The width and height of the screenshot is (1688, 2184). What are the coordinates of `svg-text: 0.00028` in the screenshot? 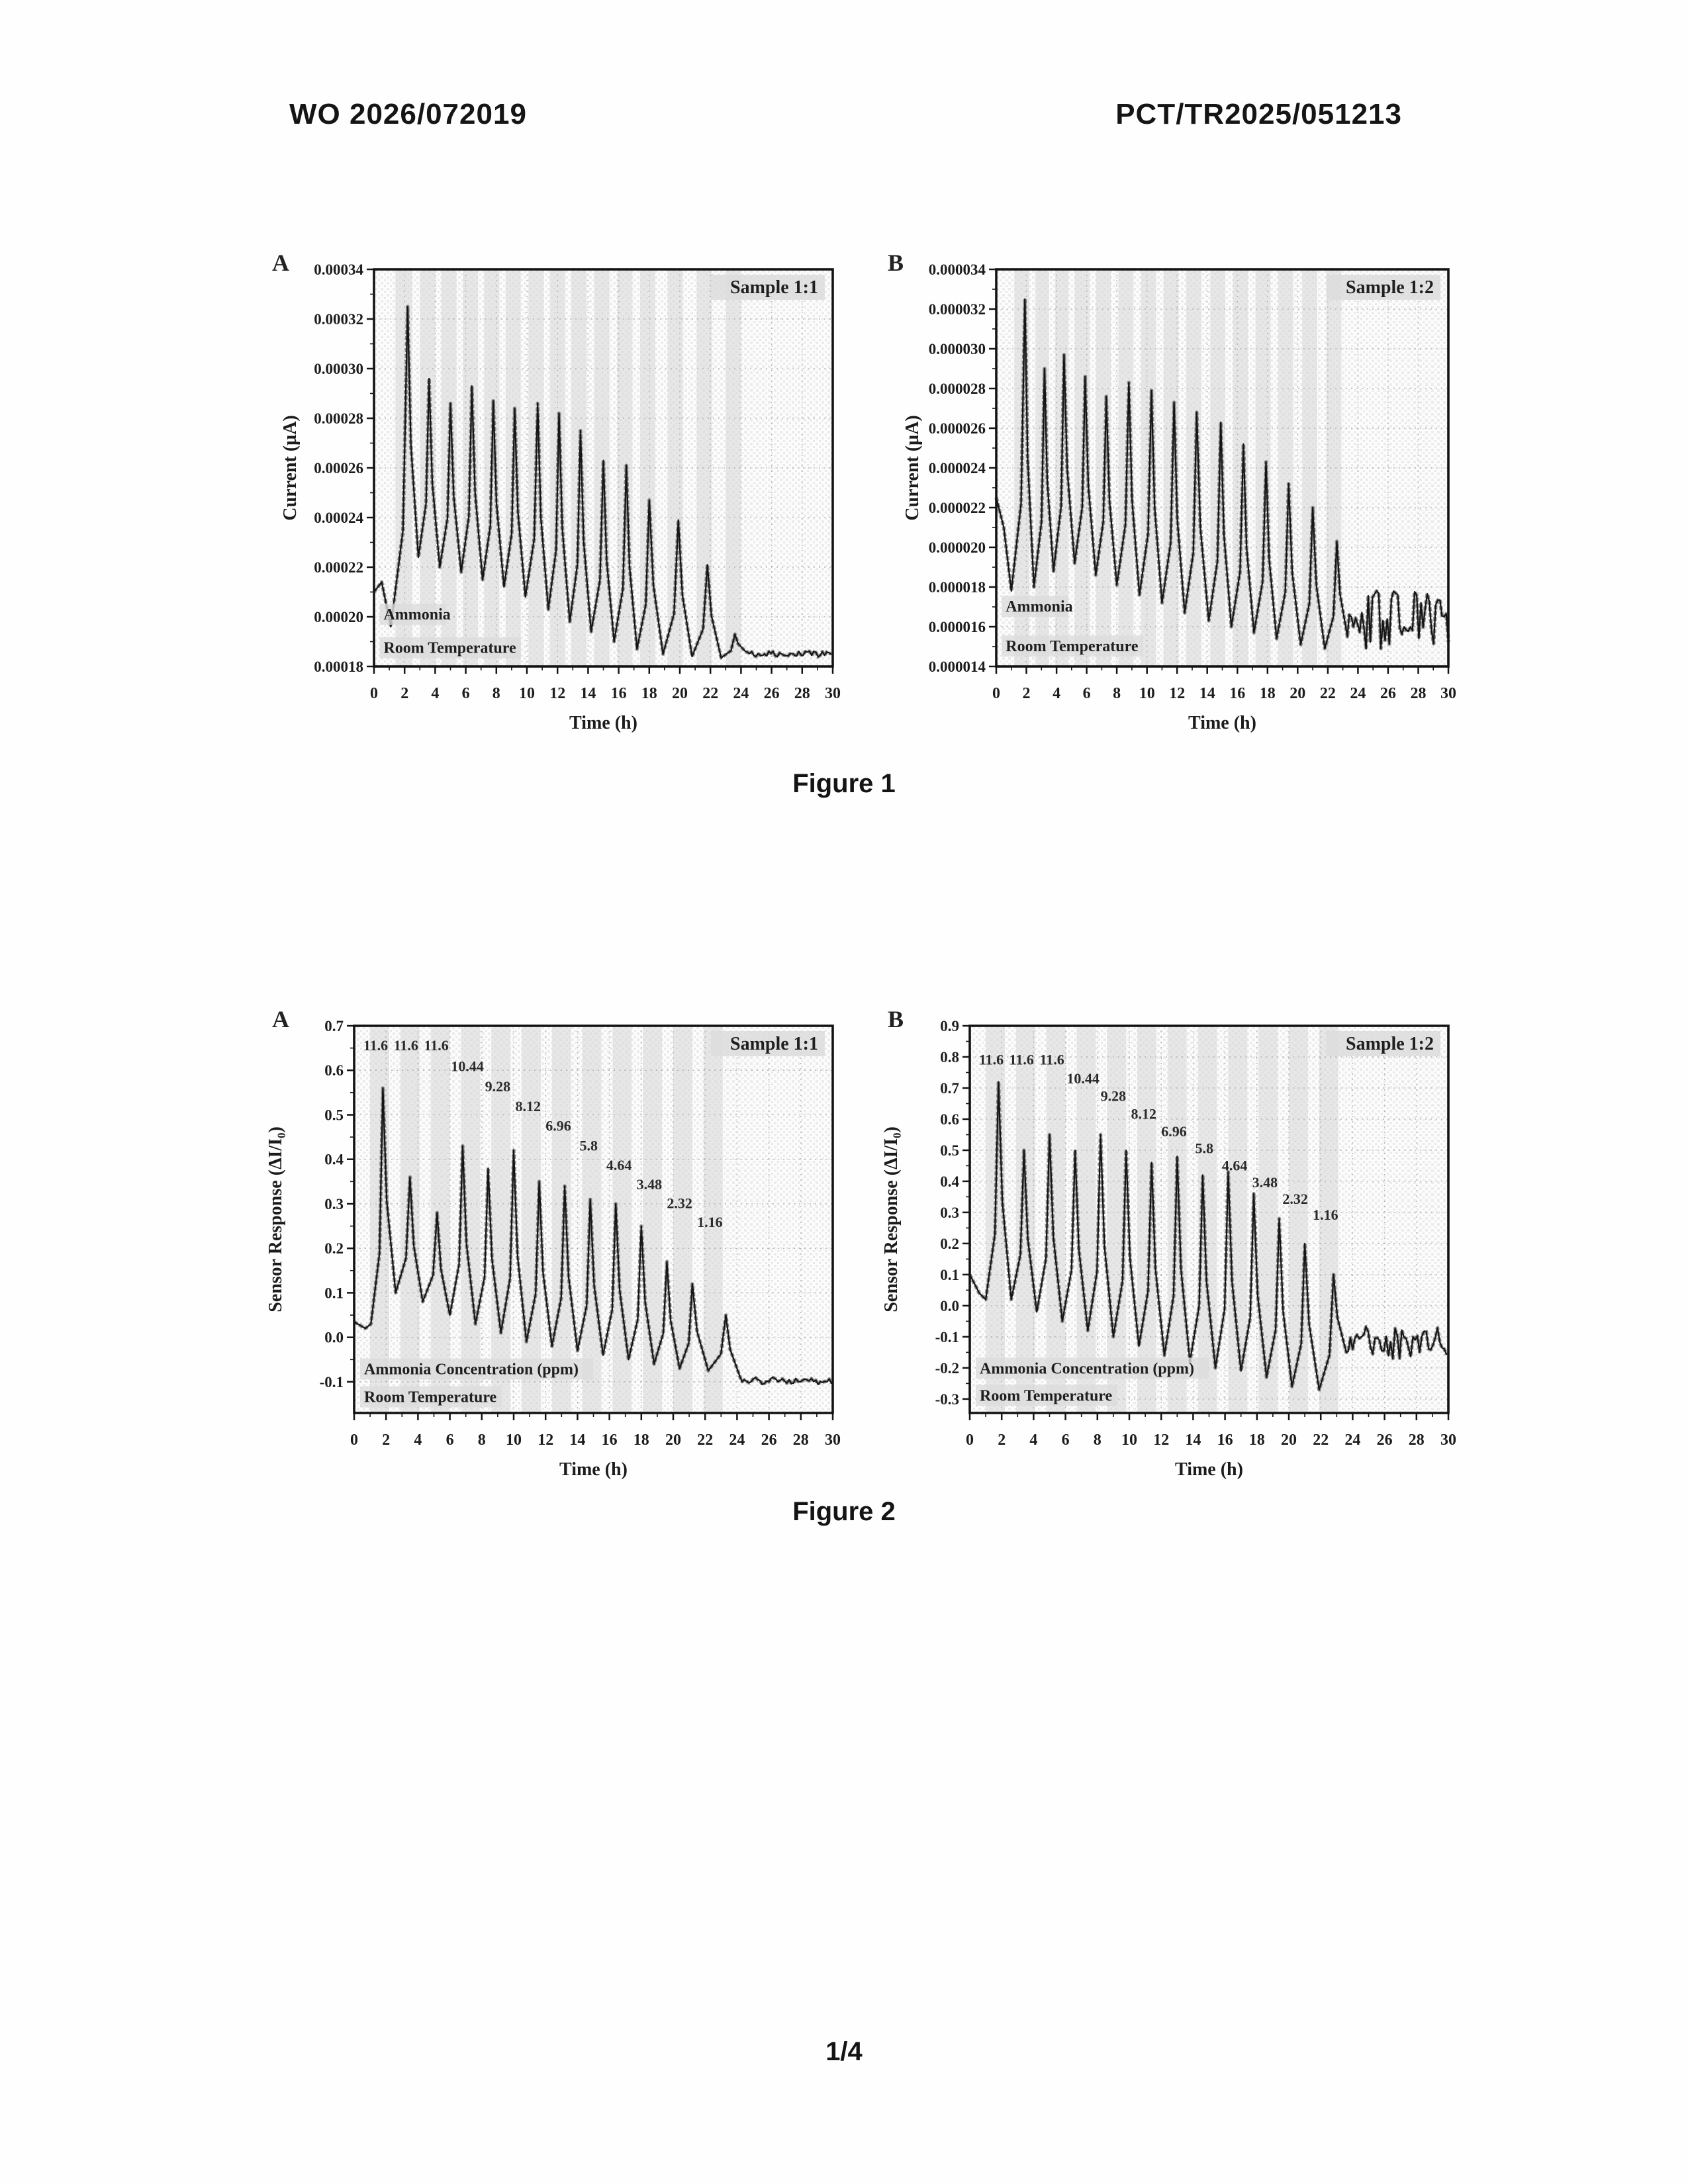 It's located at (338, 419).